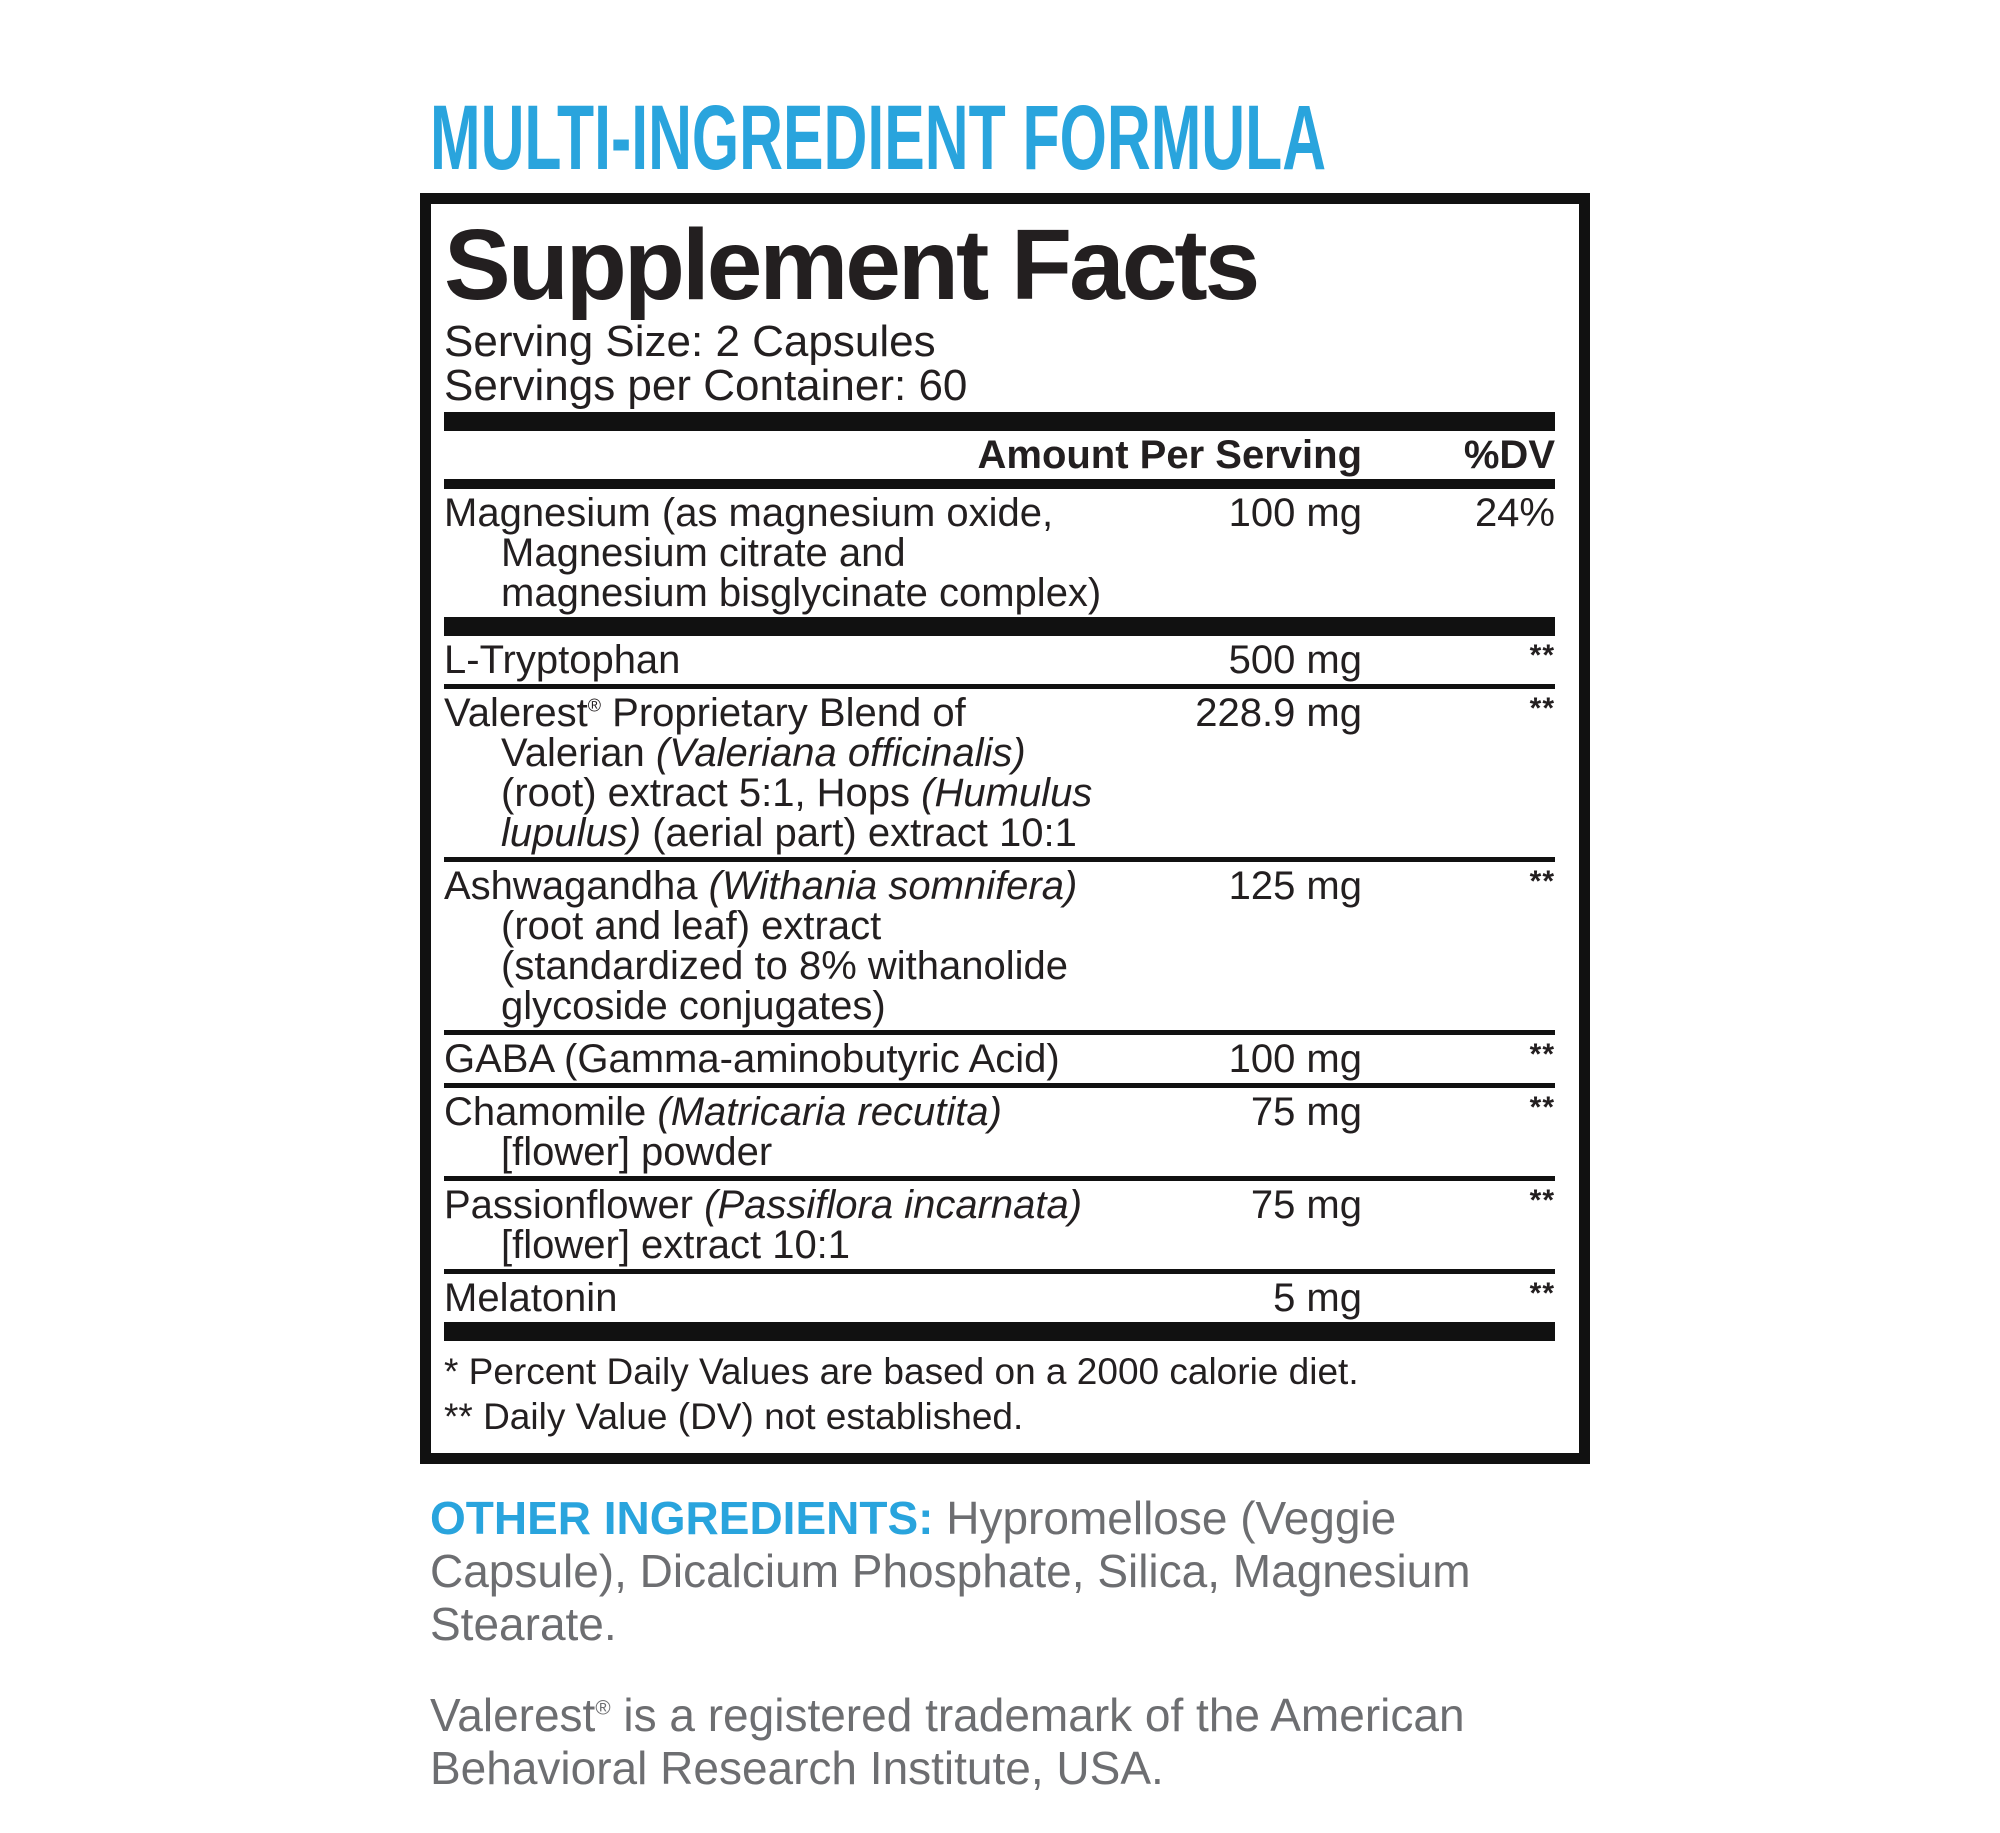 The image size is (2000, 1833). What do you see at coordinates (603, 1708) in the screenshot?
I see `registered-mark: ®` at bounding box center [603, 1708].